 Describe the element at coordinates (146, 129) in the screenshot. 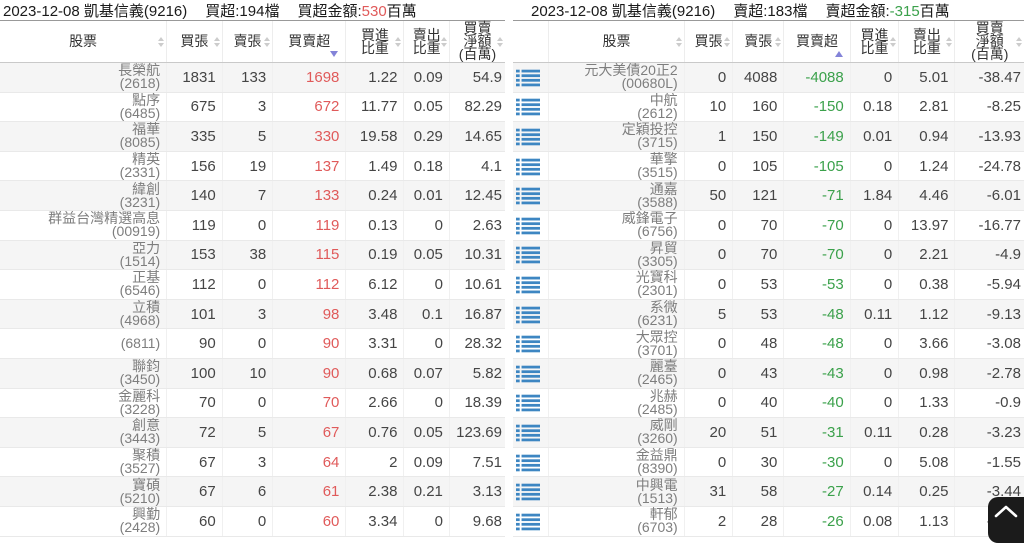

I see `stock-name: 福華` at that location.